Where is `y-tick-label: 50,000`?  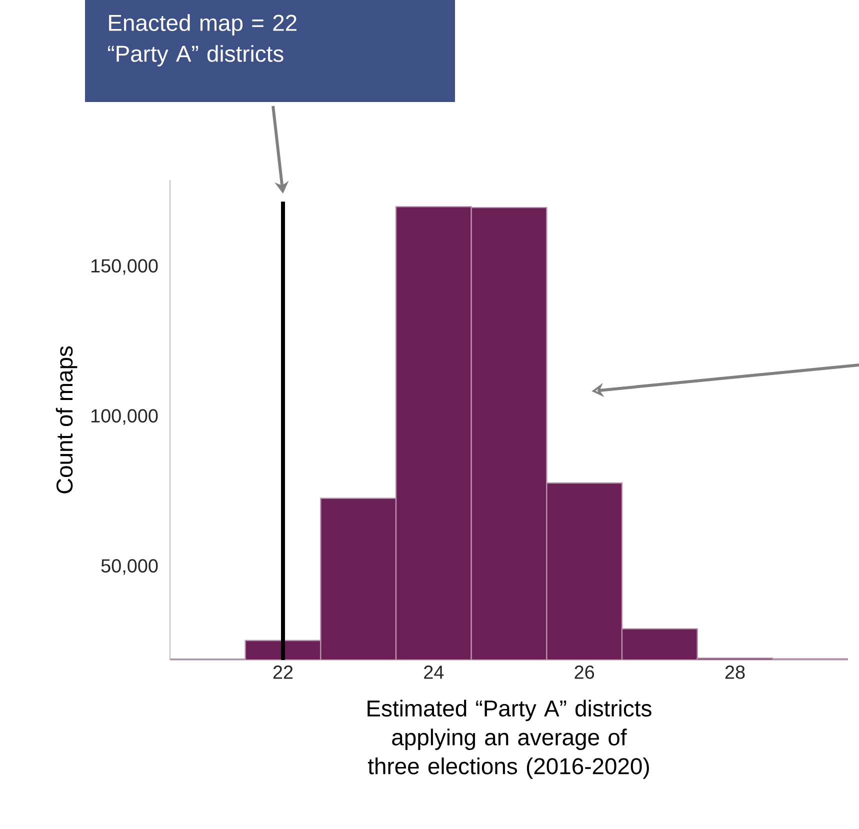
y-tick-label: 50,000 is located at coordinates (129, 567).